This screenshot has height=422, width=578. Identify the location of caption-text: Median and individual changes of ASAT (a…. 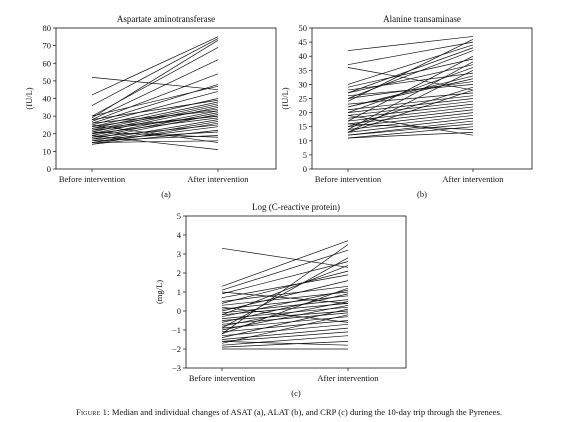
(306, 412).